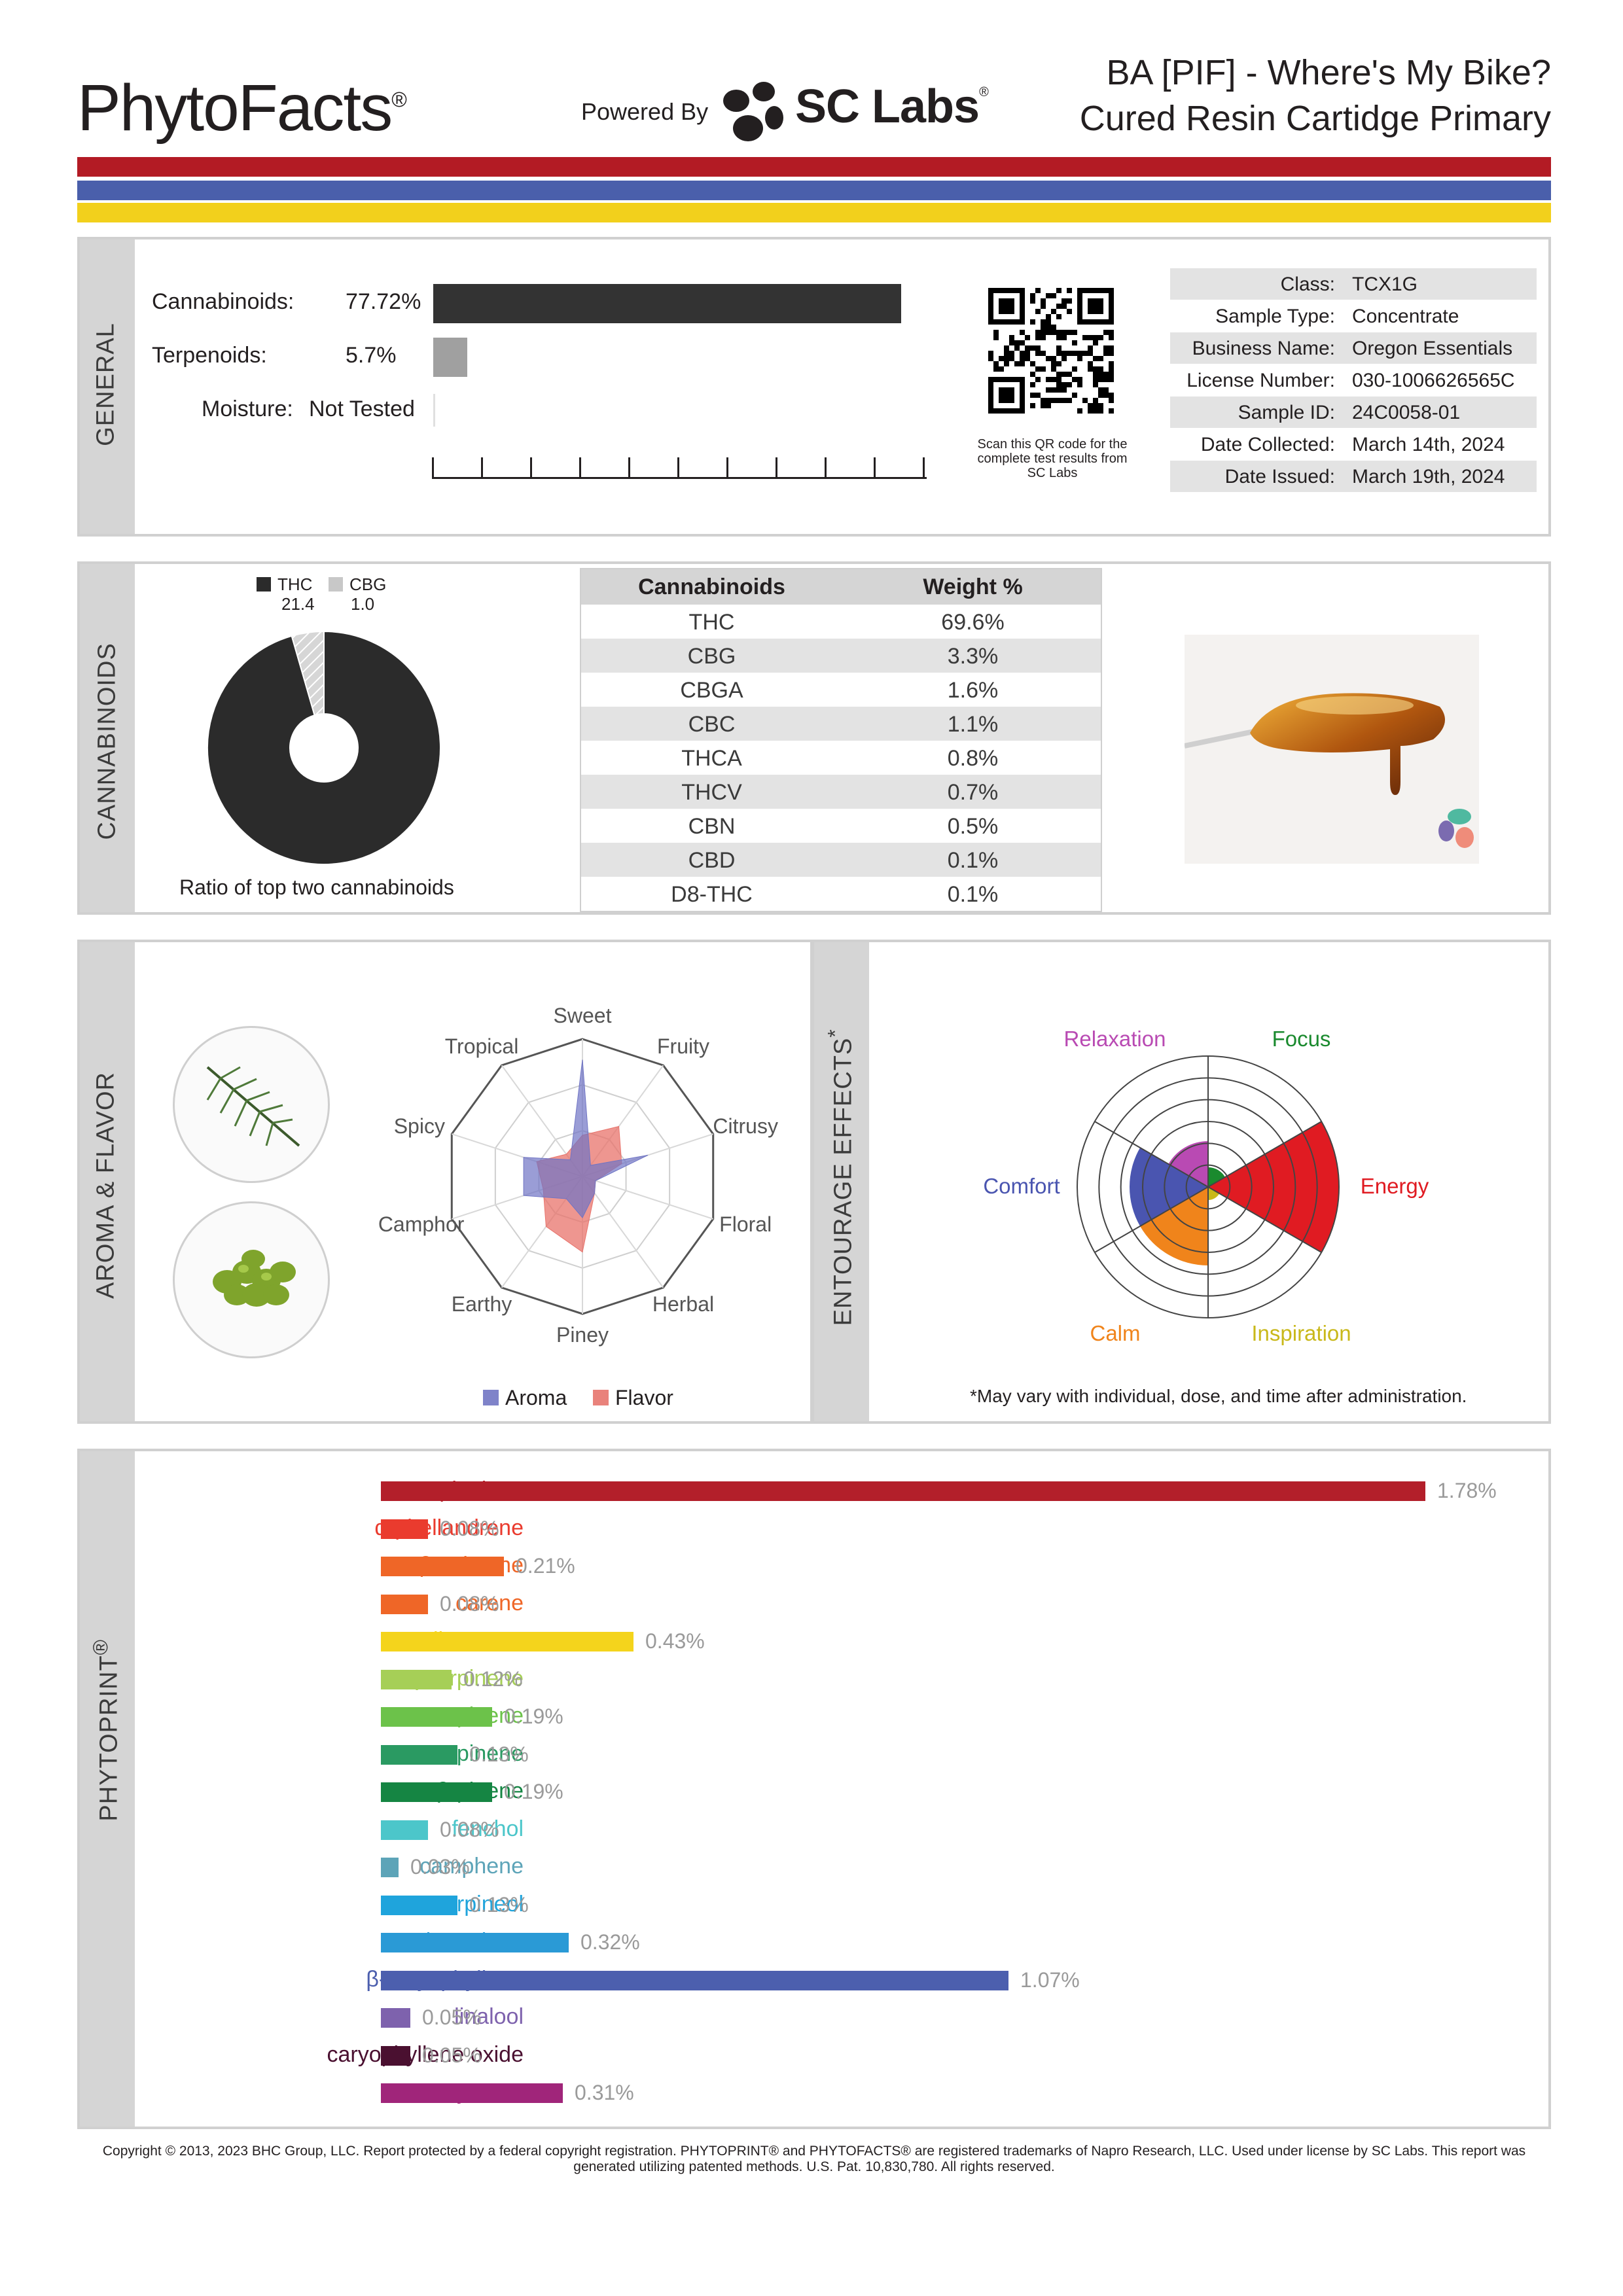  What do you see at coordinates (973, 861) in the screenshot?
I see `table-cell-weight: 0.1%` at bounding box center [973, 861].